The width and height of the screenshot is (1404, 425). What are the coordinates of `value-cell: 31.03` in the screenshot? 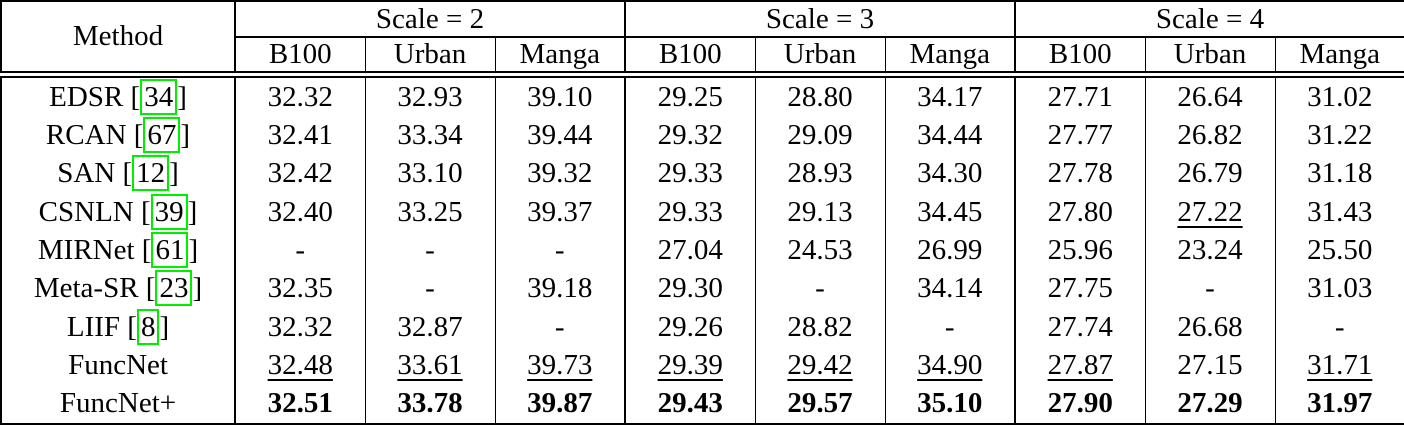 It's located at (1339, 288).